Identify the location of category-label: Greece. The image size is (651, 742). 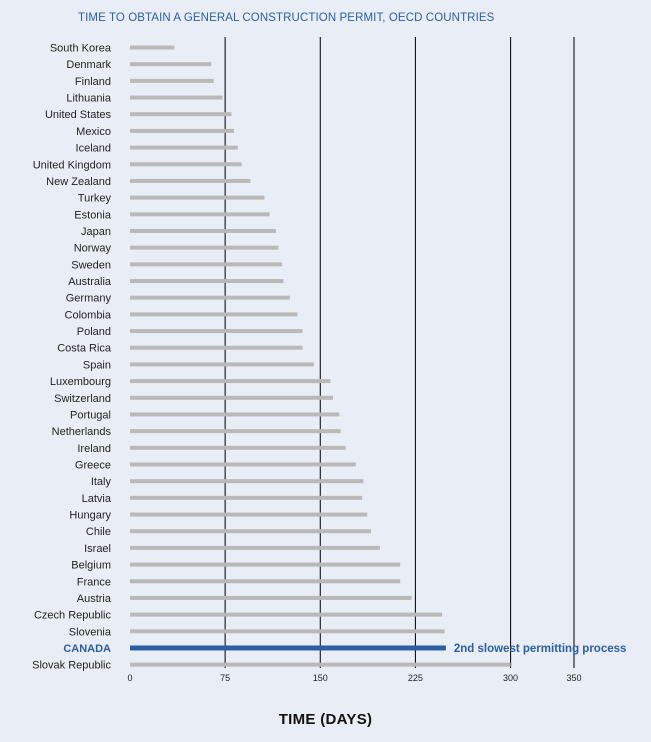
(93, 466).